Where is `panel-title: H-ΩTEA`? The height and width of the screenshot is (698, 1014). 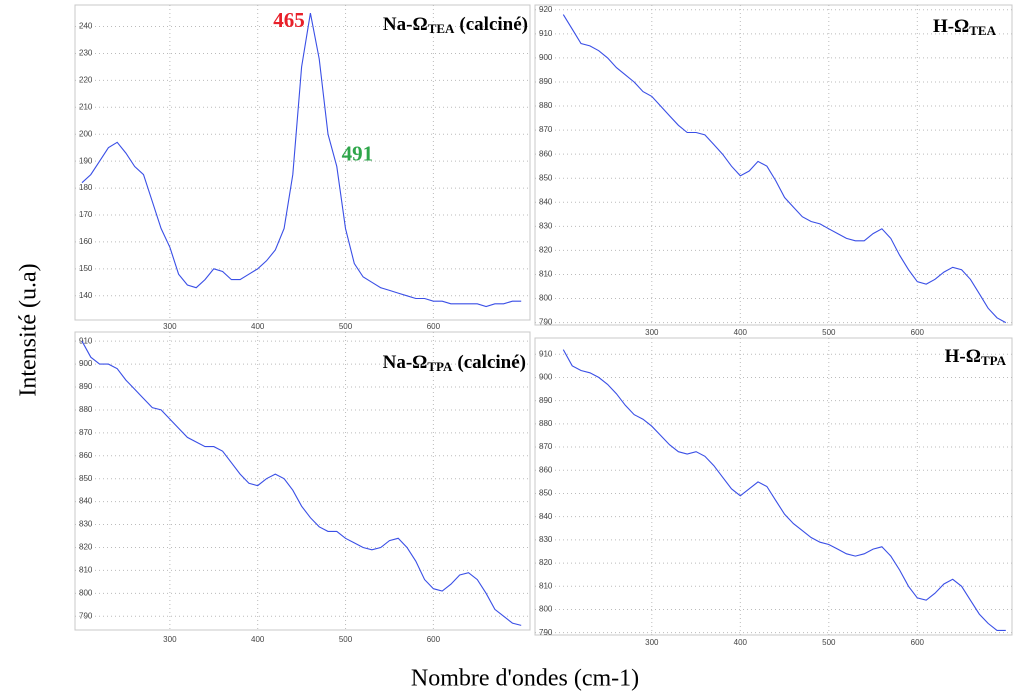 panel-title: H-ΩTEA is located at coordinates (965, 27).